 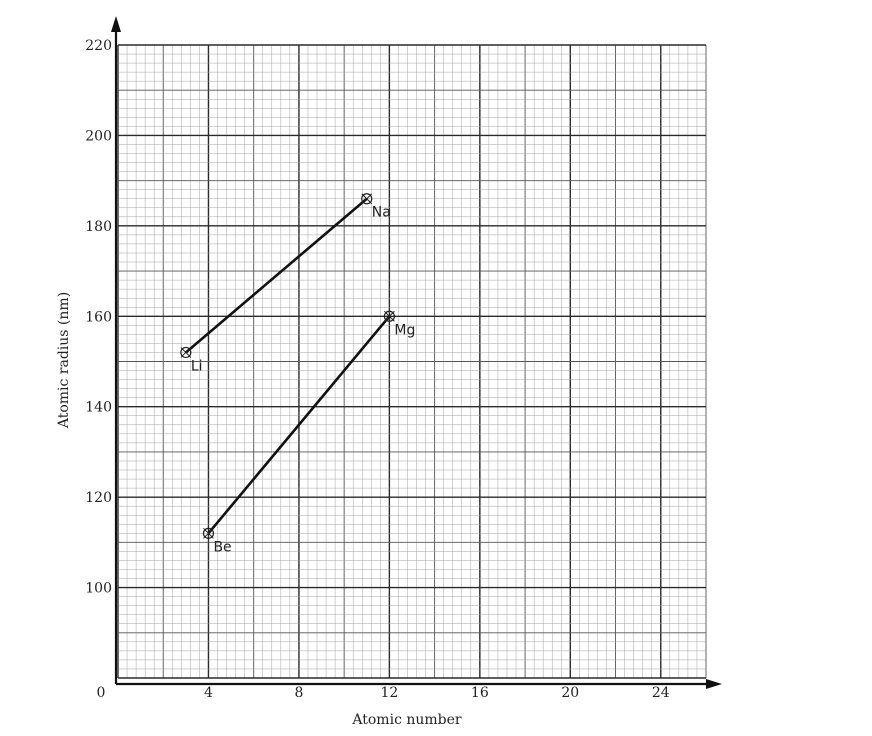 I want to click on x-tick-label: 12, so click(x=389, y=693).